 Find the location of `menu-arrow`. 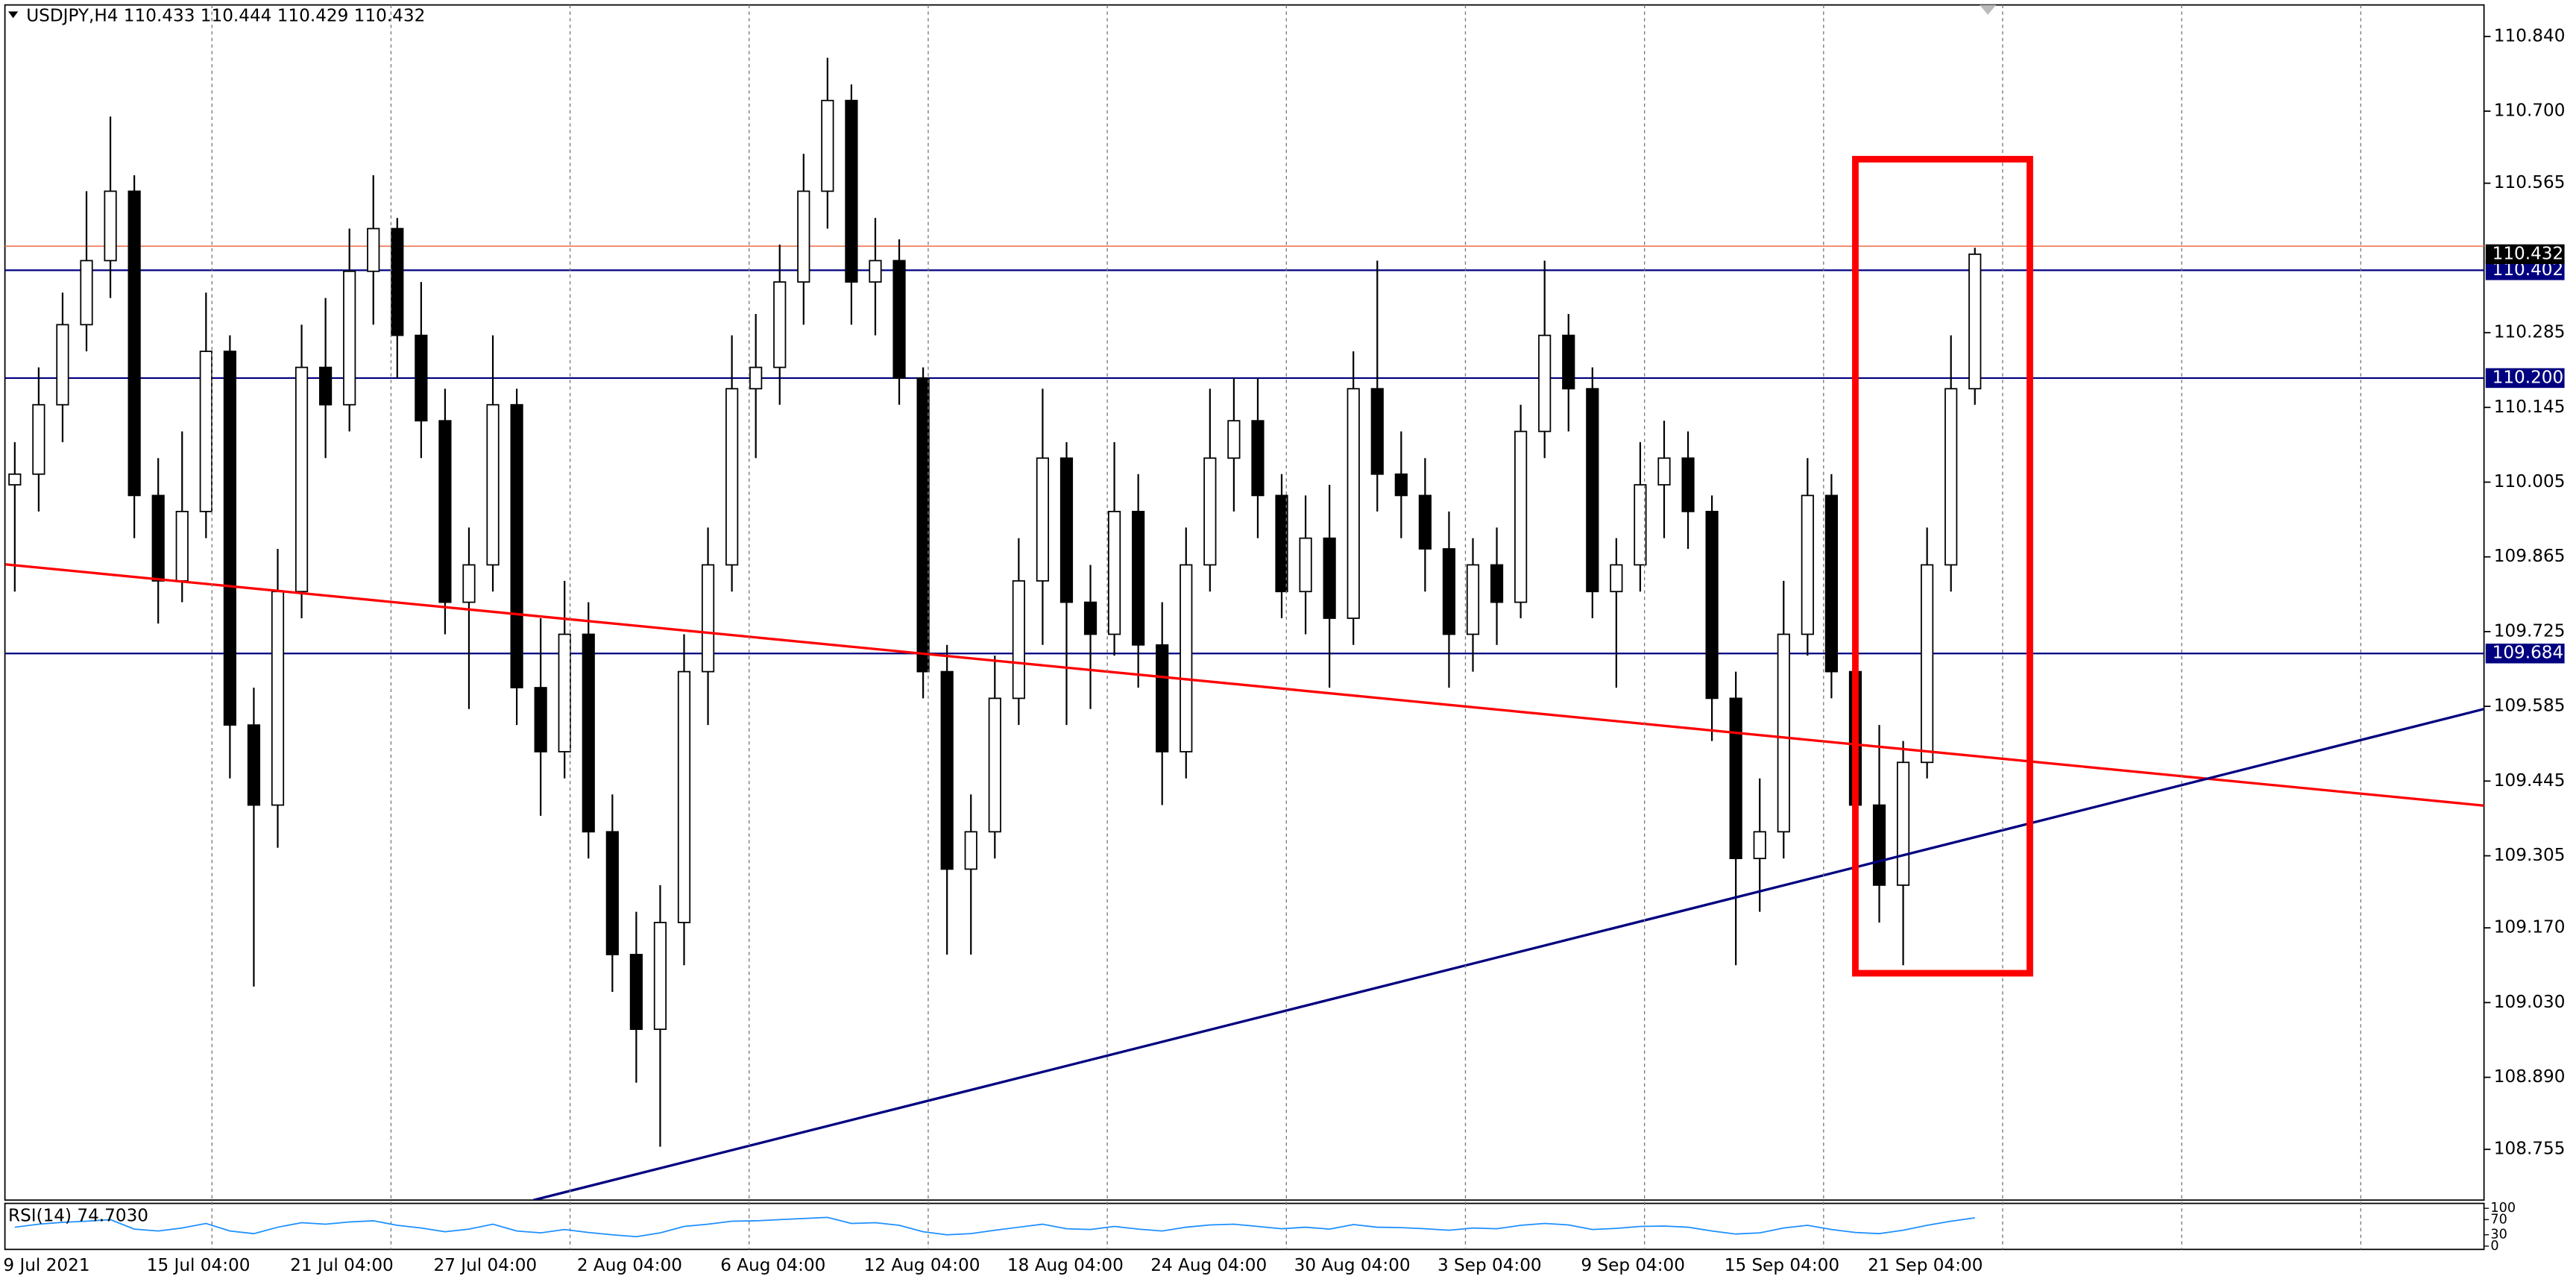

menu-arrow is located at coordinates (14, 15).